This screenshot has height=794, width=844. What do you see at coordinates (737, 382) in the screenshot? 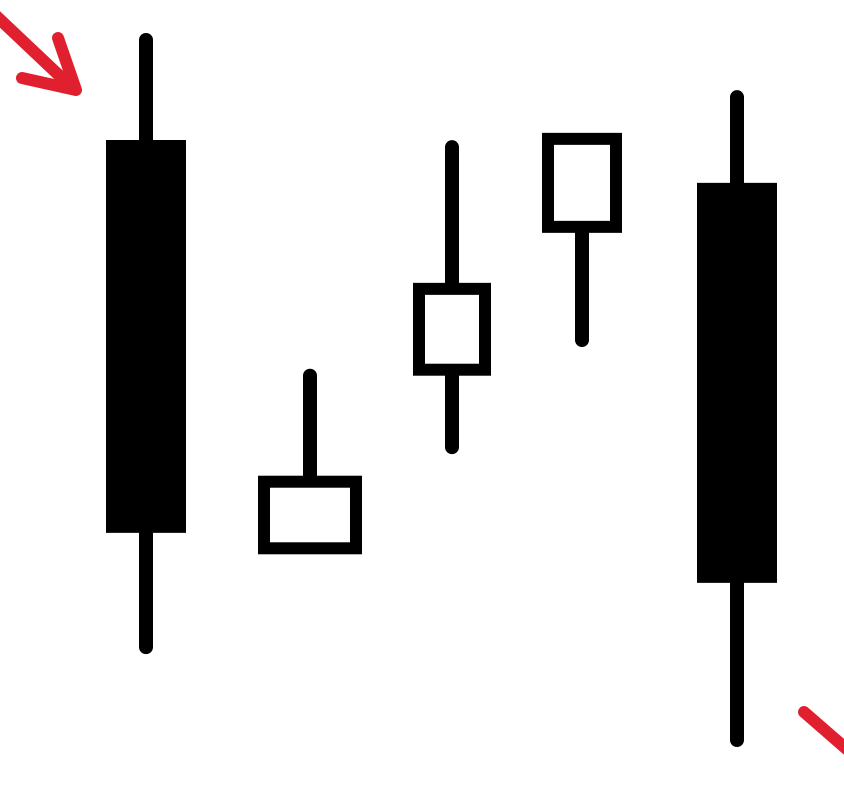
I see `candle-5-body` at bounding box center [737, 382].